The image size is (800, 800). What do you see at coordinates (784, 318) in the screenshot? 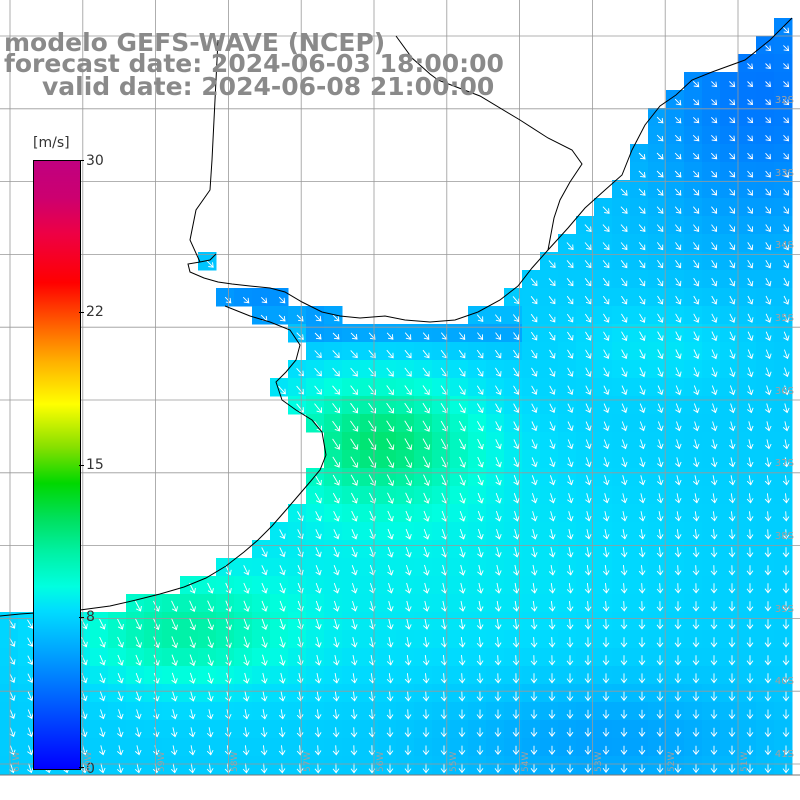
I see `lat-label: 35S` at bounding box center [784, 318].